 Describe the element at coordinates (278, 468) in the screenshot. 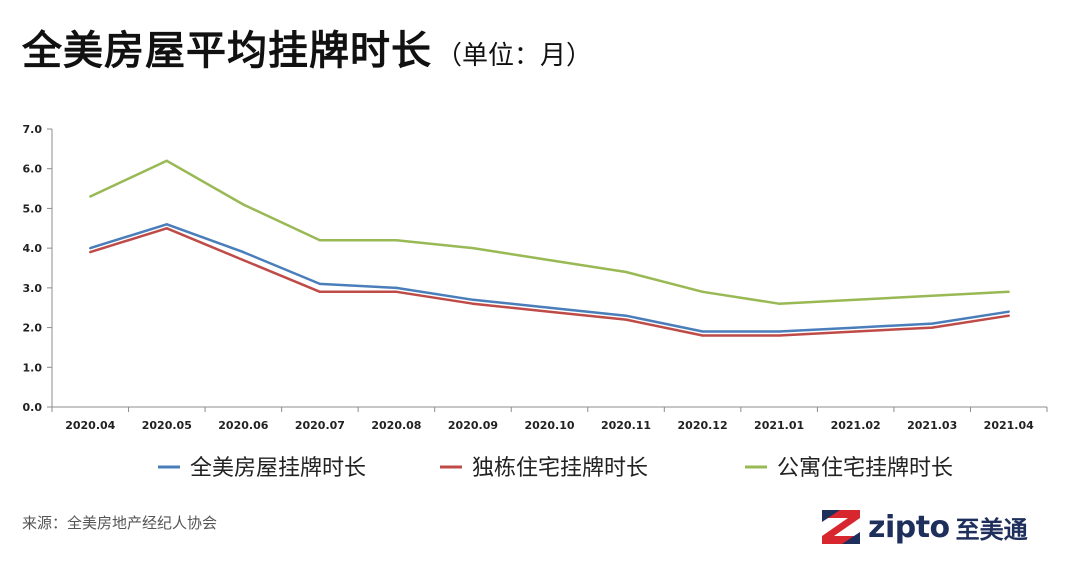

I see `legend-label: 全美房屋挂牌时长` at that location.